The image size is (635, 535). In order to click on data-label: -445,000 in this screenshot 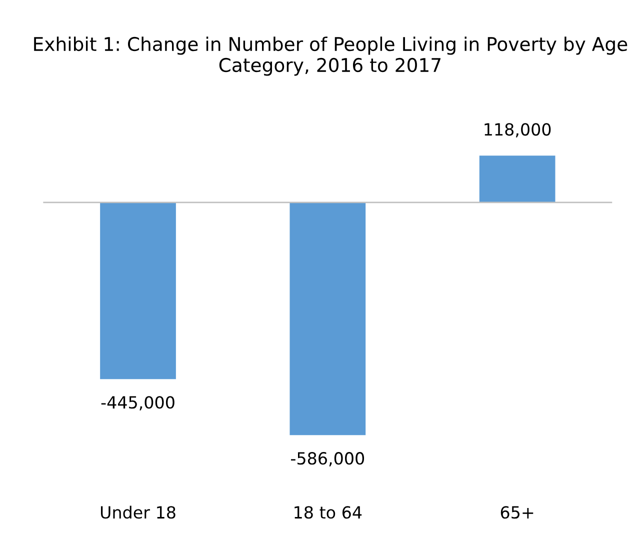, I will do `click(137, 403)`.